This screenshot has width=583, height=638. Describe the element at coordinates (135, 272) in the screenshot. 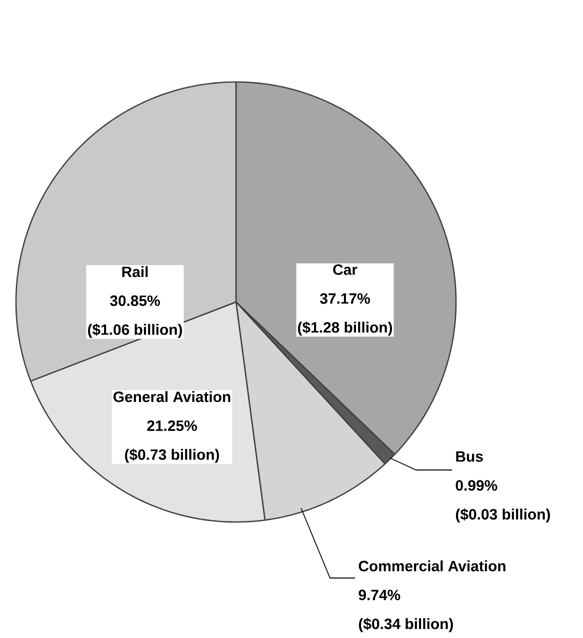

I see `slice-label: Rail` at that location.